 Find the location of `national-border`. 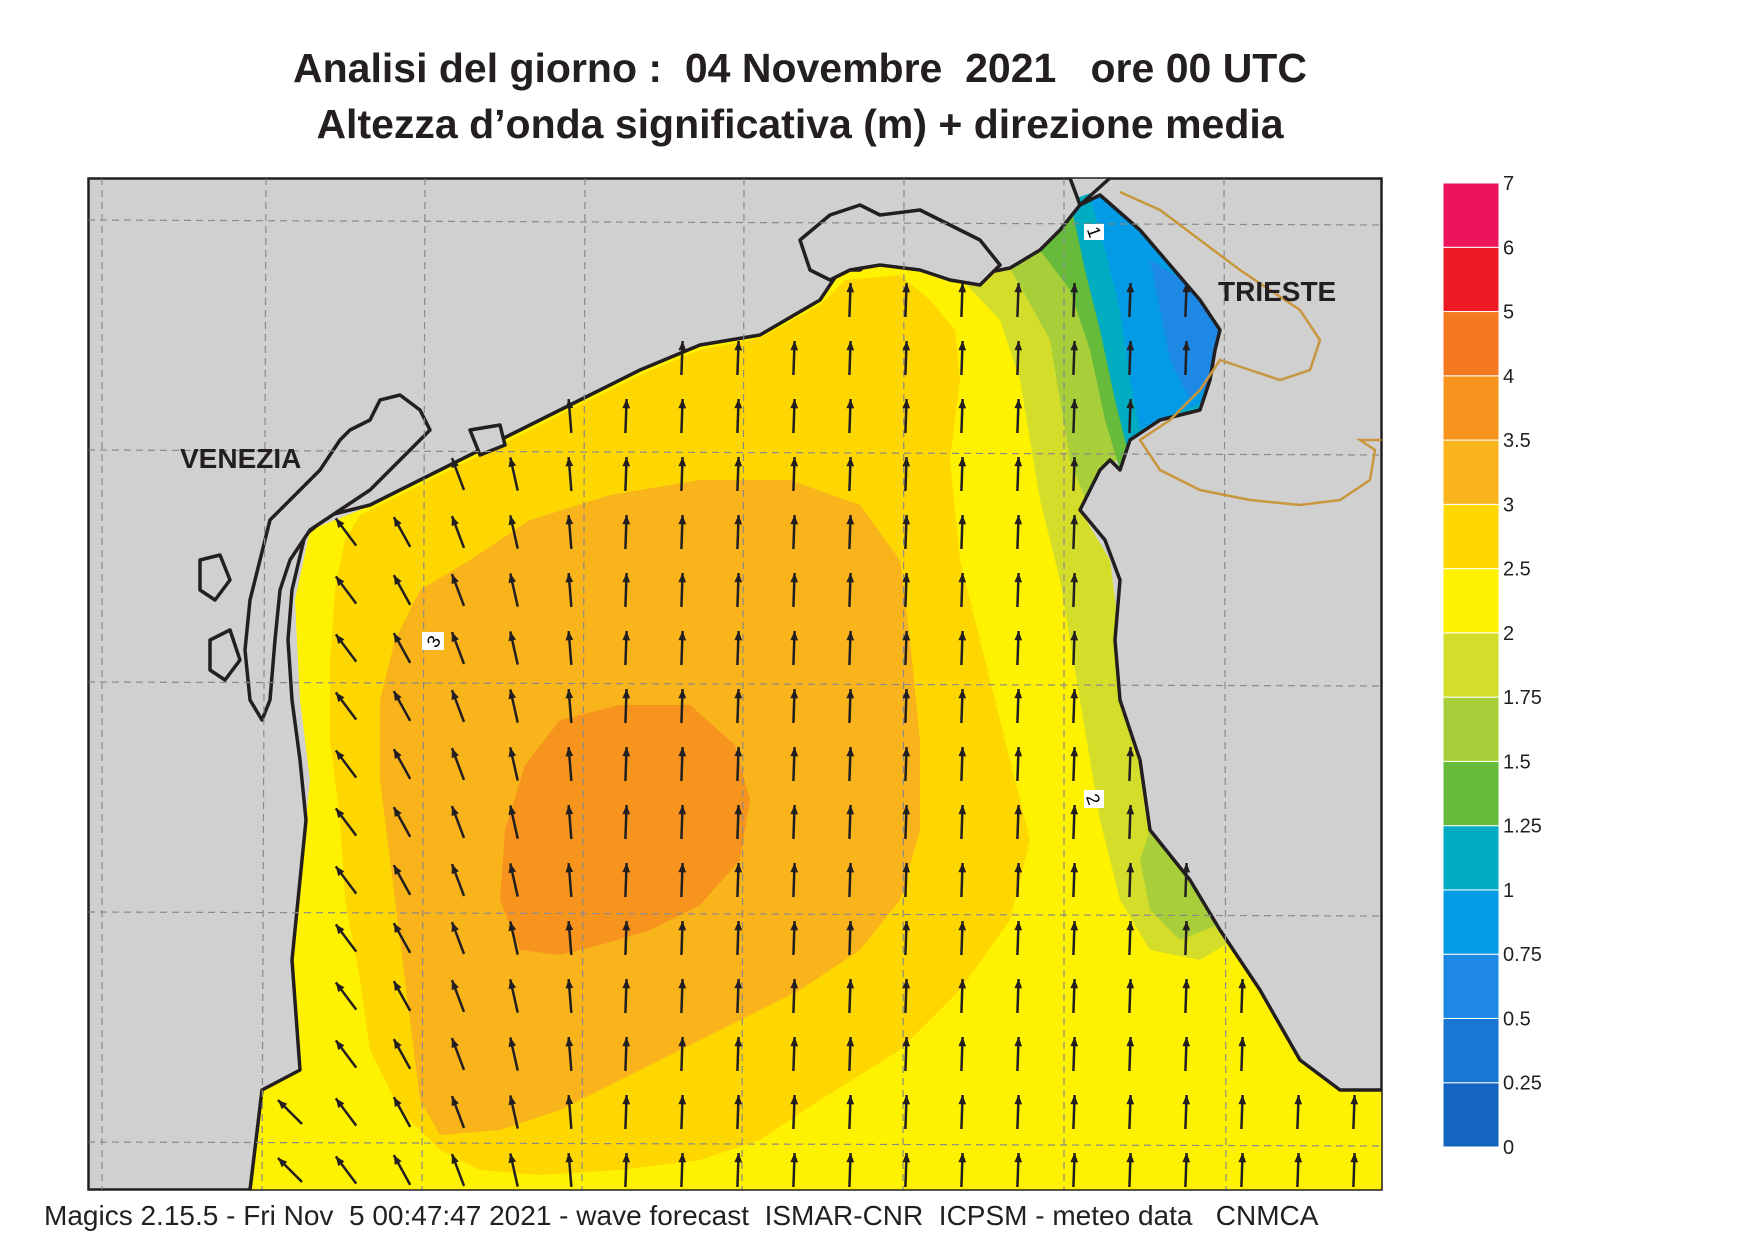

national-border is located at coordinates (1250, 348).